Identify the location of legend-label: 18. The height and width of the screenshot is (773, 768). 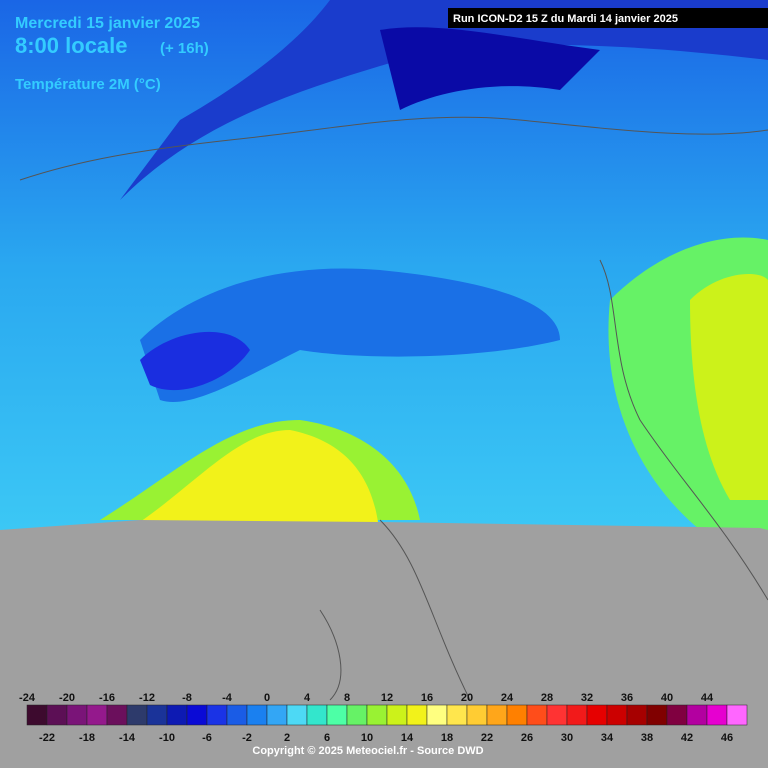
(447, 738).